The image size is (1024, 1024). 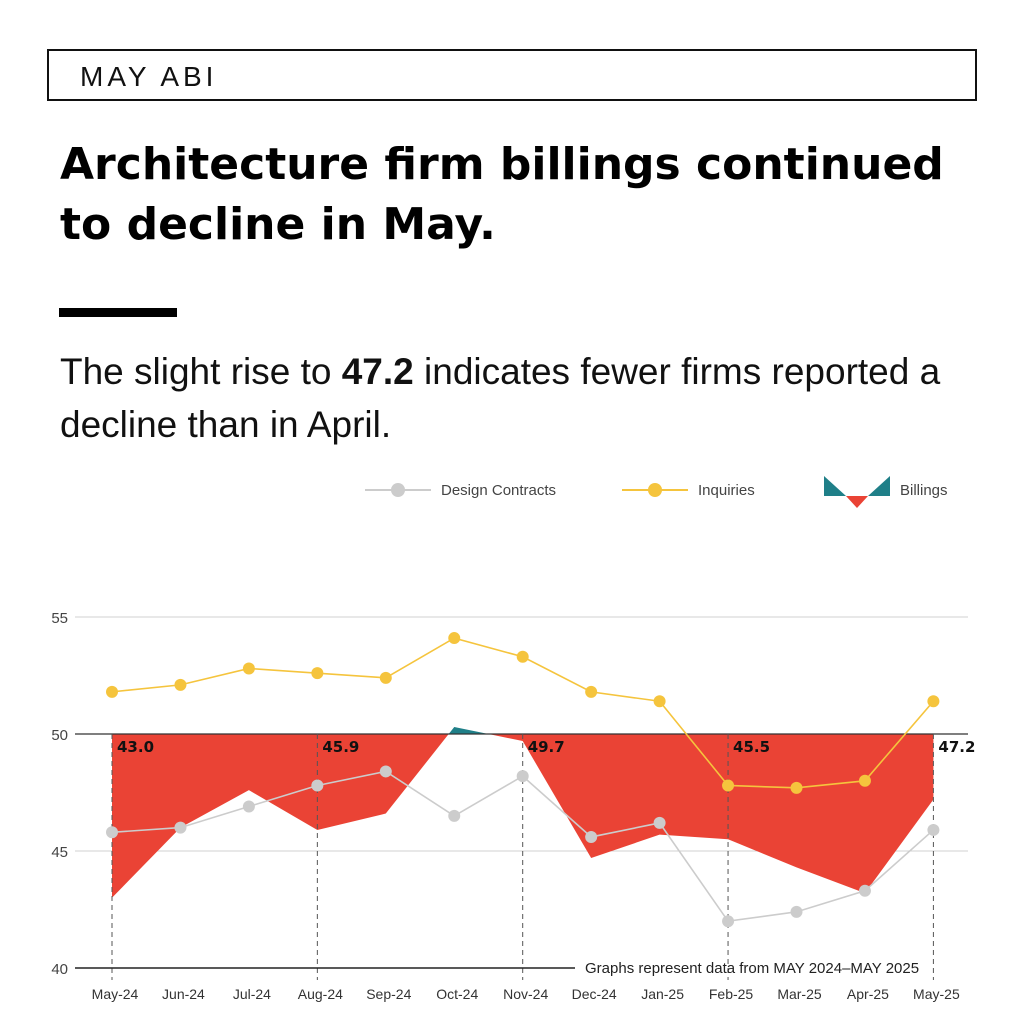 What do you see at coordinates (655, 490) in the screenshot?
I see `legend-inquiries-swatch` at bounding box center [655, 490].